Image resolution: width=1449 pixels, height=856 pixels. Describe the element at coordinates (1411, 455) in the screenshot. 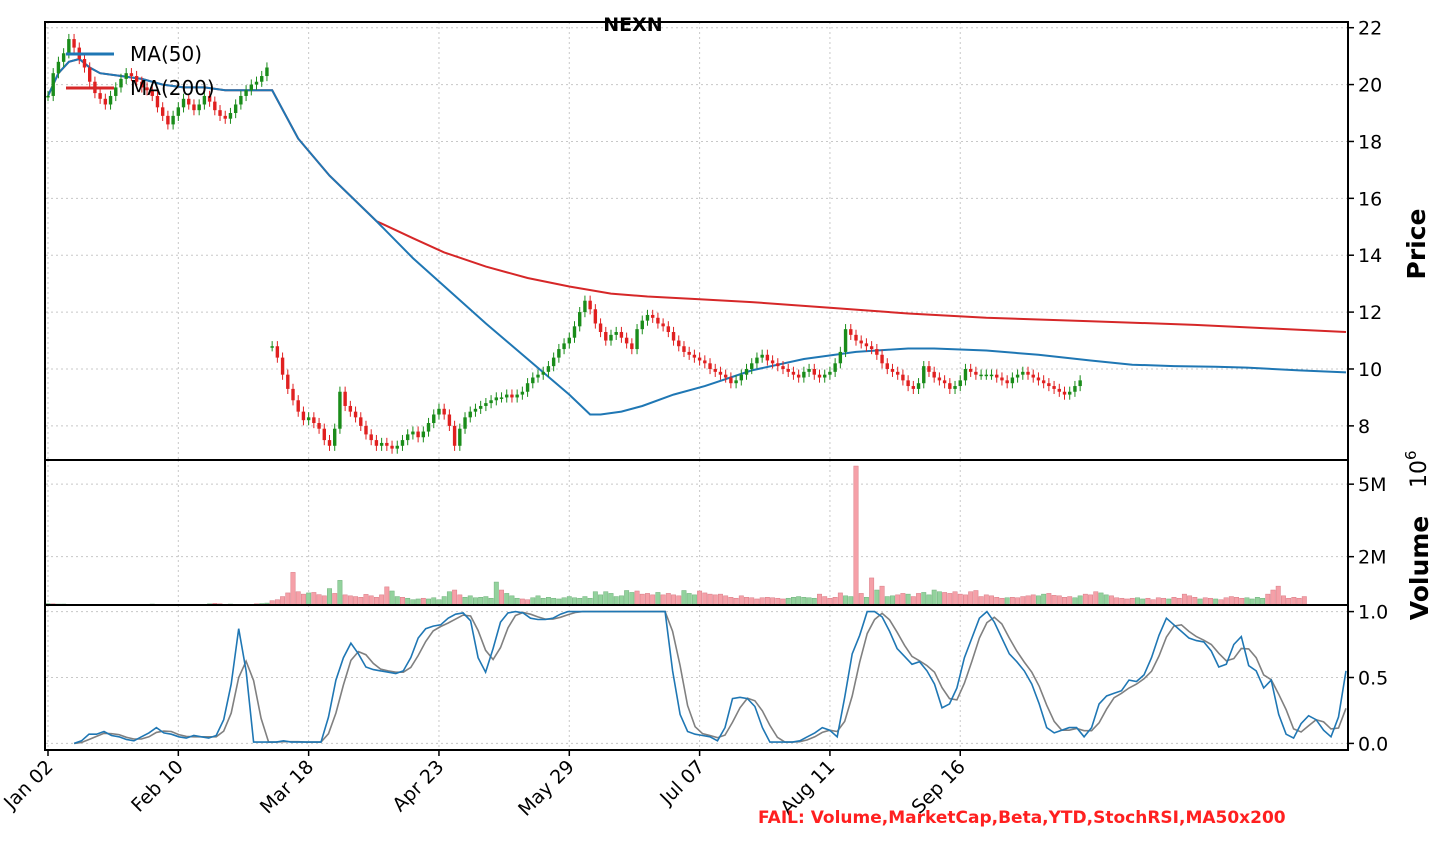

I see `volume-exponent-power: 6` at that location.